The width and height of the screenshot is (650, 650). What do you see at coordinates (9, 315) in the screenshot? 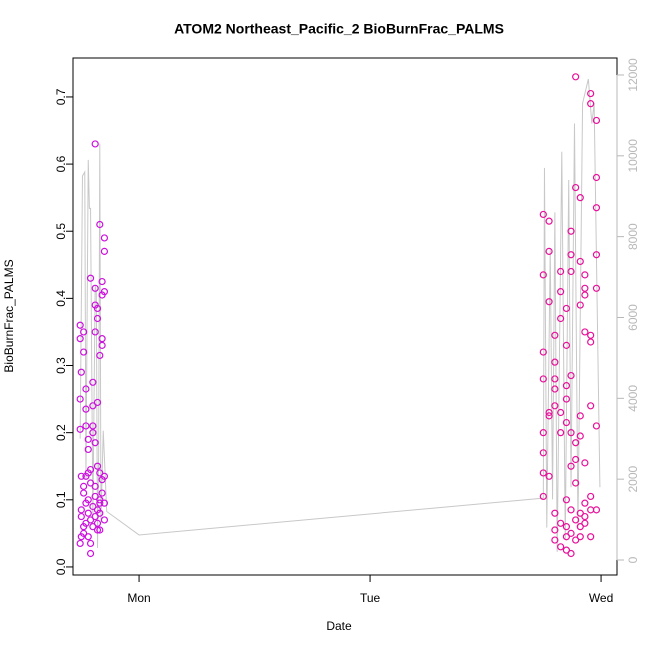
I see `y-axis-label: BioBurnFrac_PALMS` at bounding box center [9, 315].